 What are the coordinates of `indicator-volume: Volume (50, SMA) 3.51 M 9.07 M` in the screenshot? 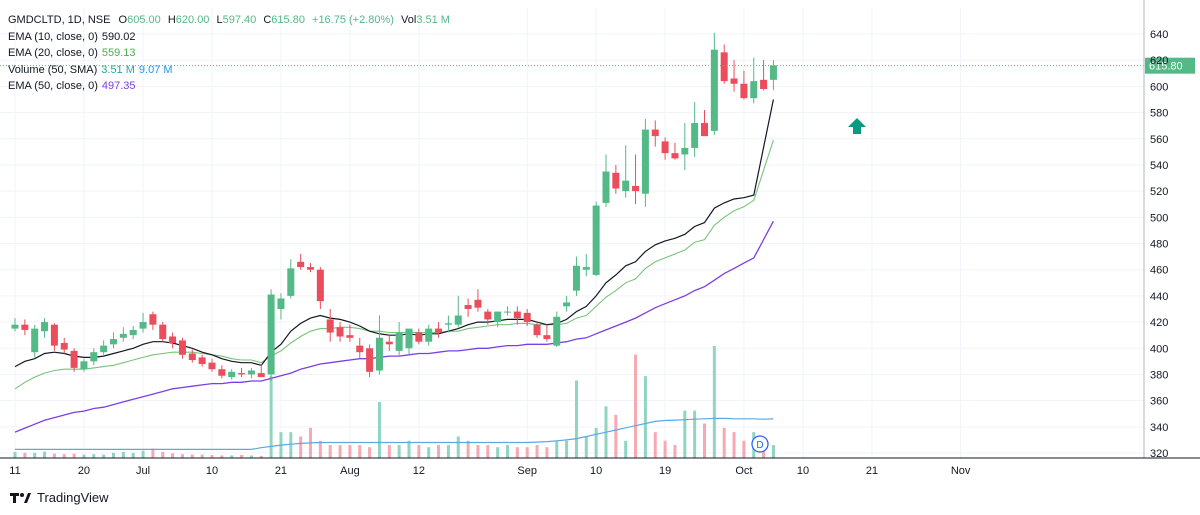 It's located at (229, 70).